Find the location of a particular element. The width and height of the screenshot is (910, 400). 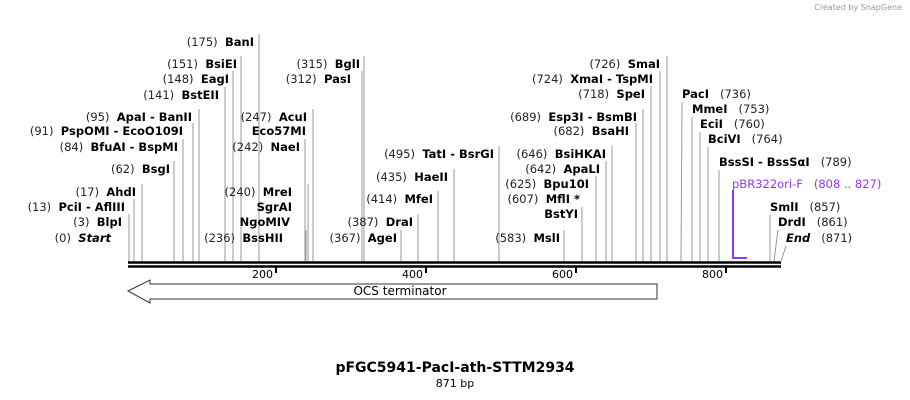

enzyme-name: MfeI is located at coordinates (418, 199).